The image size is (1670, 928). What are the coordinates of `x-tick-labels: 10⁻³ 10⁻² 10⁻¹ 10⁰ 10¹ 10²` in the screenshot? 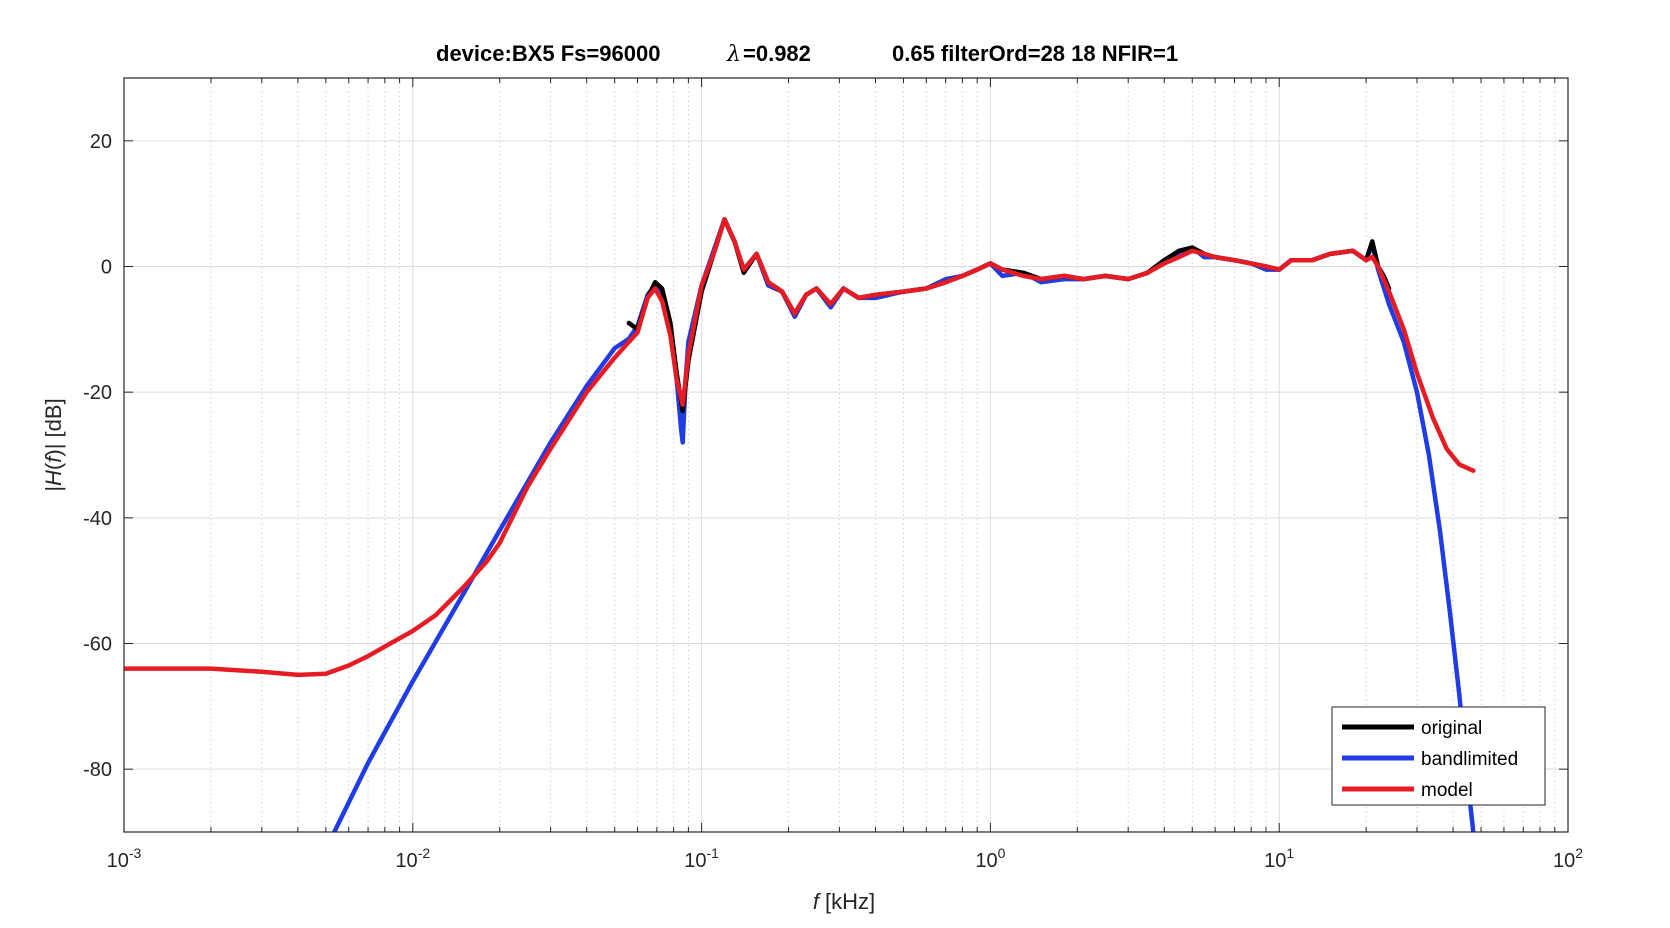 It's located at (845, 858).